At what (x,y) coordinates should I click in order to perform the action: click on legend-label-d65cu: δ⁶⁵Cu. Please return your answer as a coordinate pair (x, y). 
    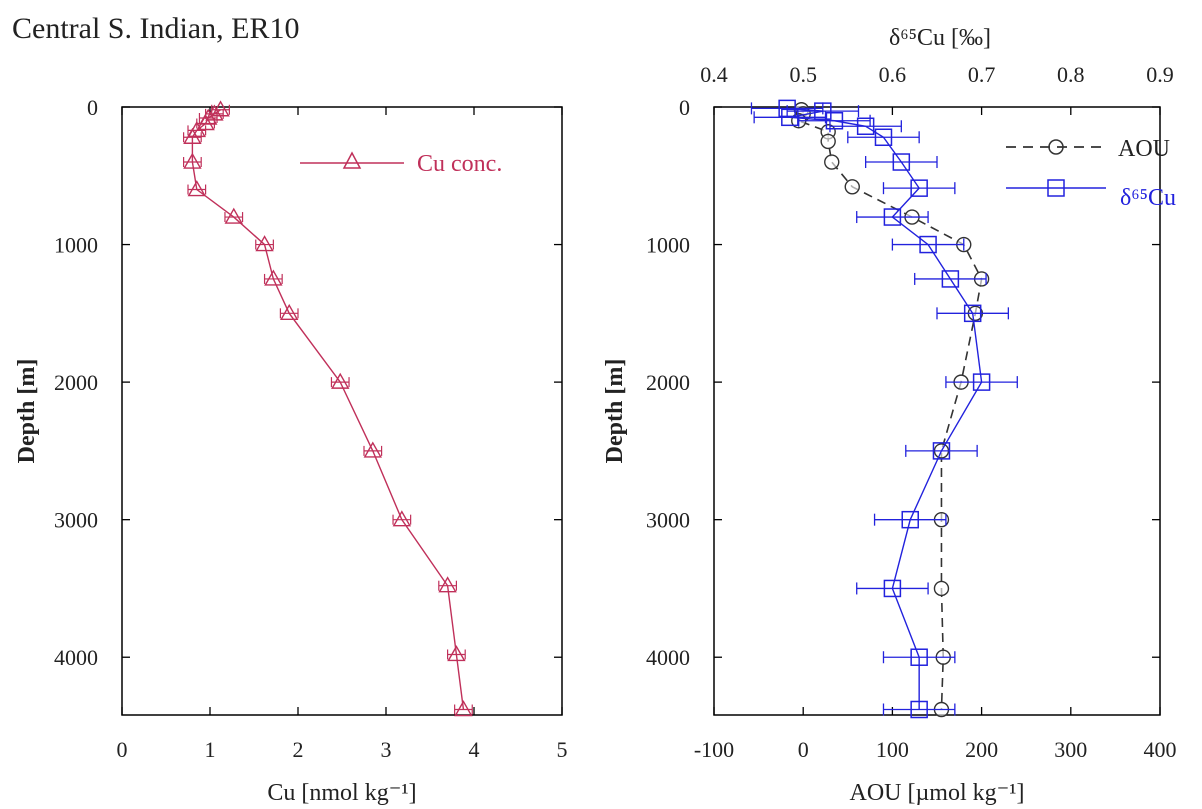
    Looking at the image, I should click on (1148, 198).